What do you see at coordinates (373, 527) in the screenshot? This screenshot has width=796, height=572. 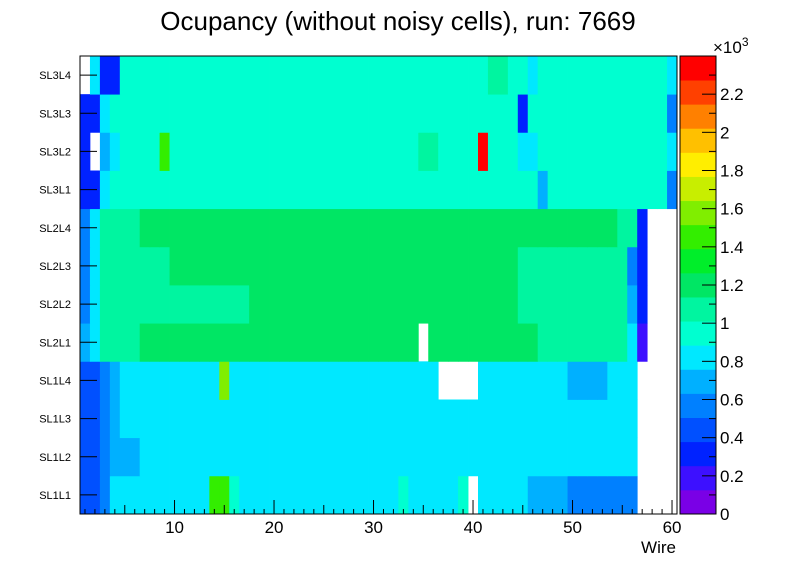 I see `x-tick-label: 30` at bounding box center [373, 527].